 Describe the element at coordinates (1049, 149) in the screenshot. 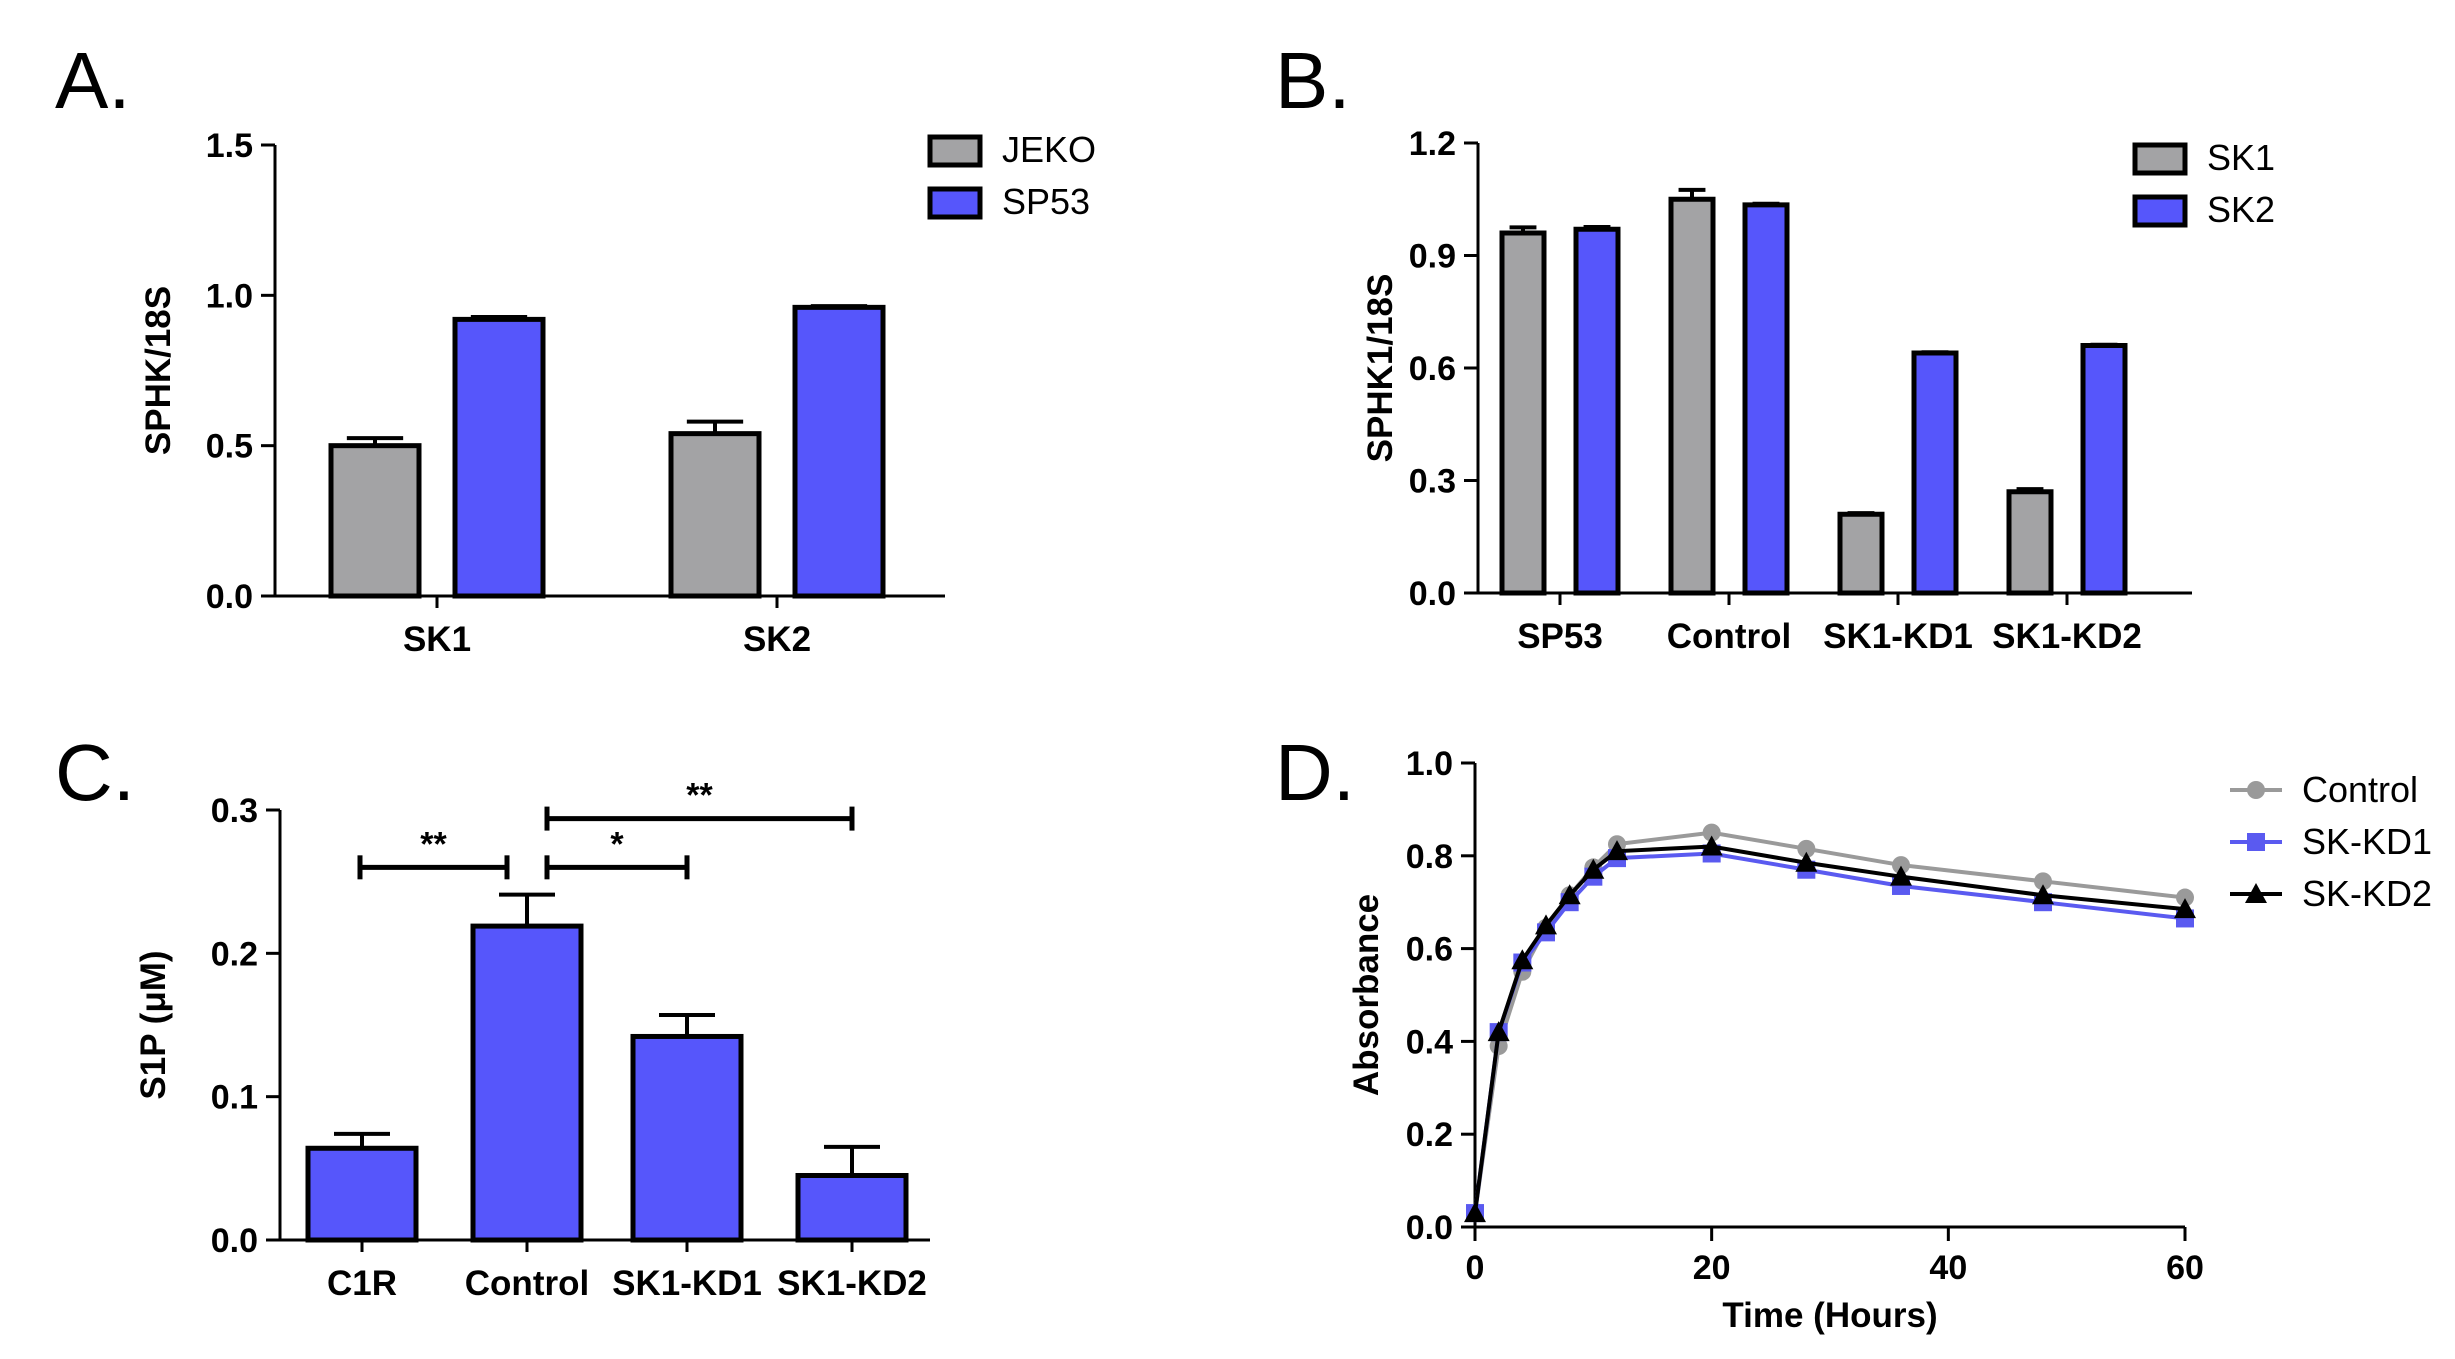

I see `legend-label: JEKO` at that location.